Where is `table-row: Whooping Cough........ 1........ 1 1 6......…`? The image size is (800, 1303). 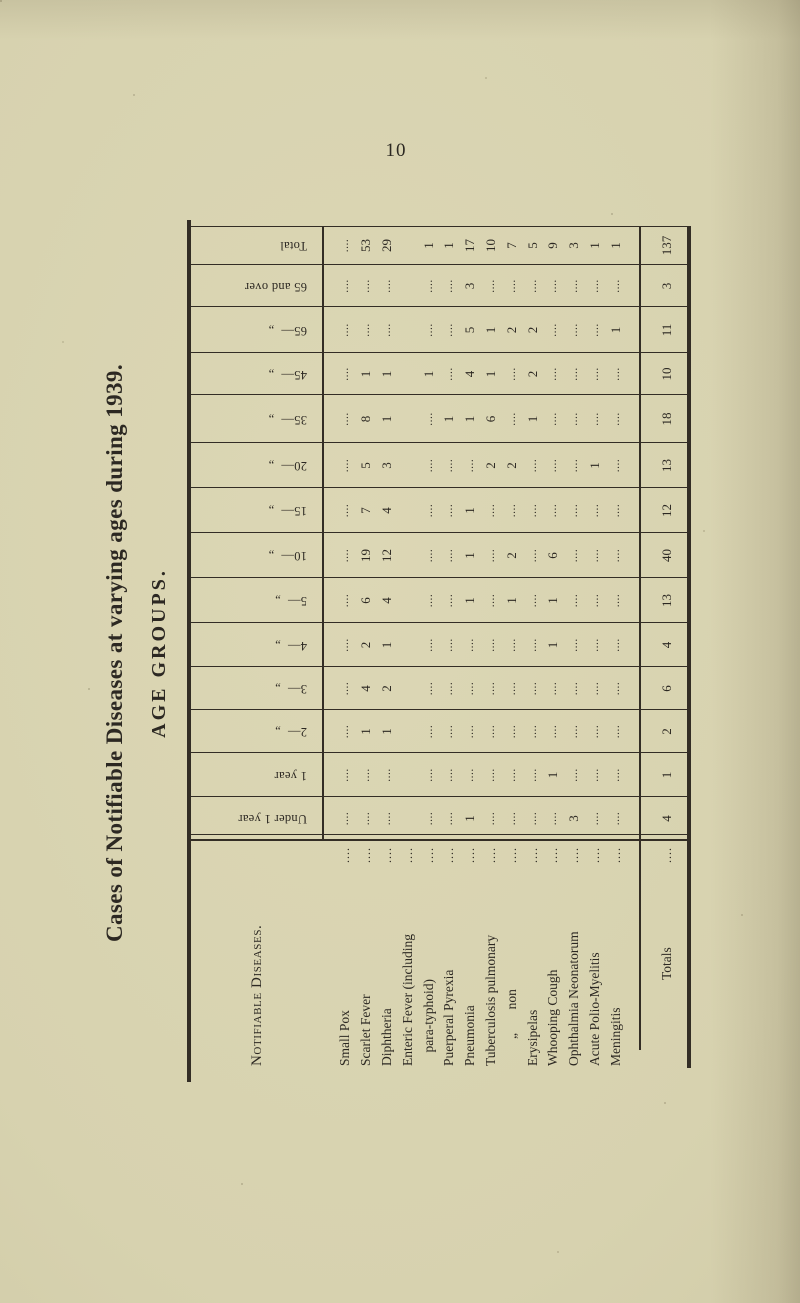 table-row: Whooping Cough........ 1........ 1 1 6......… is located at coordinates (553, 653).